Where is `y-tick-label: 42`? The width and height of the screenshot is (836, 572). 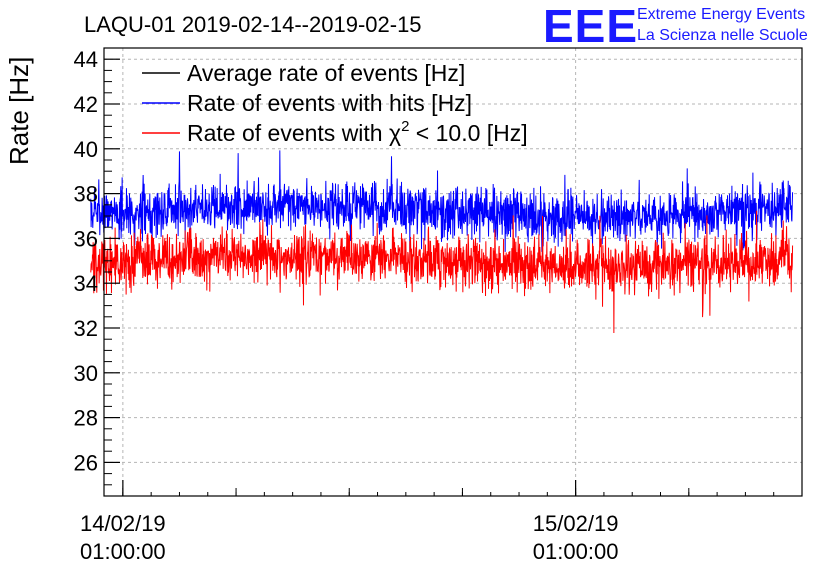
y-tick-label: 42 is located at coordinates (86, 104).